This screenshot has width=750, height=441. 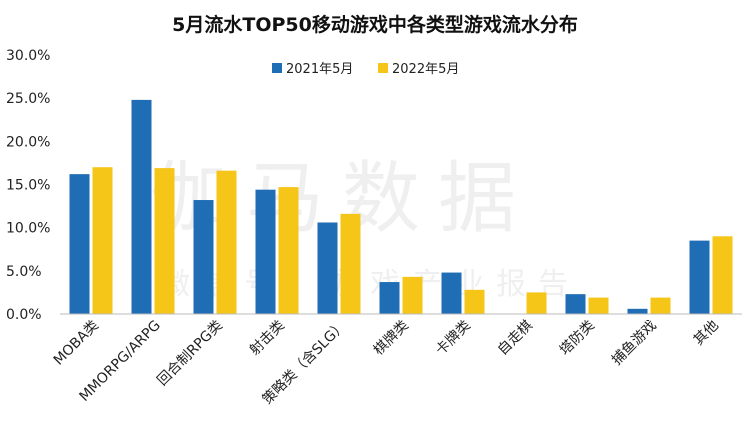 What do you see at coordinates (24, 315) in the screenshot?
I see `y-tick-label: 0.0%` at bounding box center [24, 315].